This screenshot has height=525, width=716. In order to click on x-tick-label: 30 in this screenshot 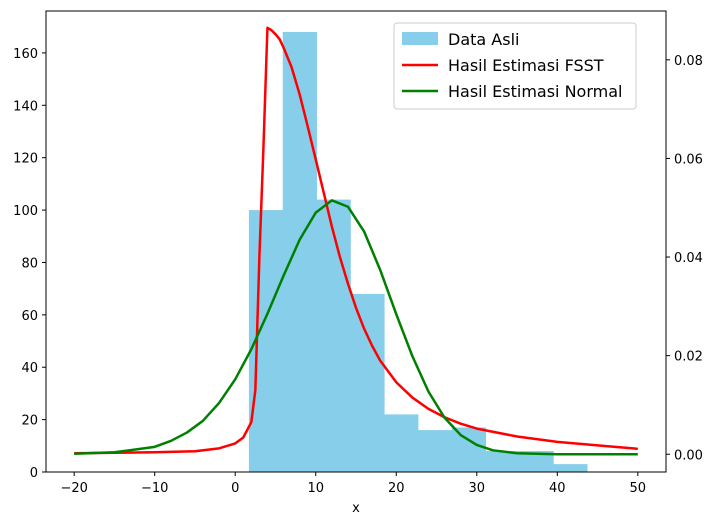, I will do `click(477, 488)`.